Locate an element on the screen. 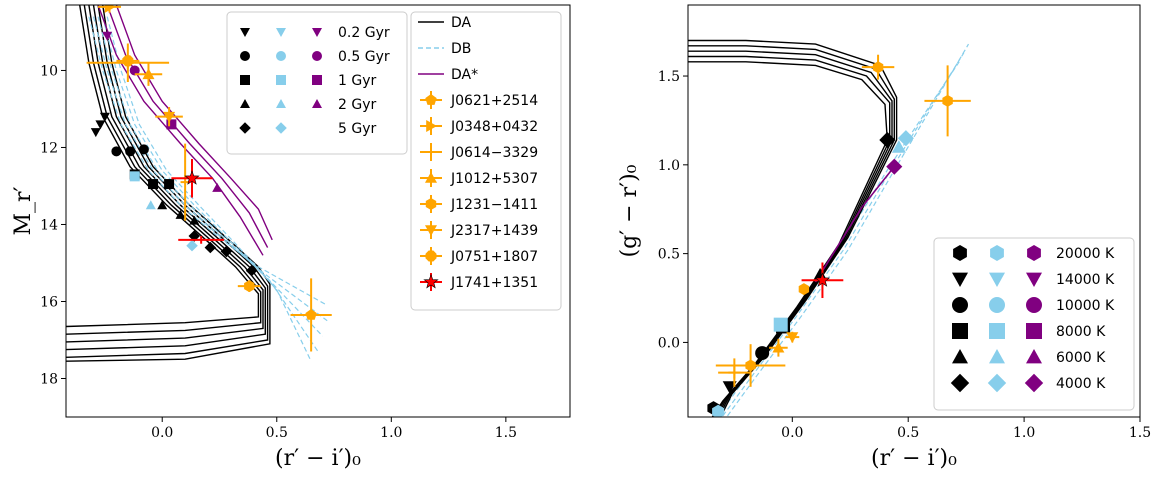 This screenshot has height=477, width=1161. age-legend-label: 0.2 Gyr is located at coordinates (364, 33).